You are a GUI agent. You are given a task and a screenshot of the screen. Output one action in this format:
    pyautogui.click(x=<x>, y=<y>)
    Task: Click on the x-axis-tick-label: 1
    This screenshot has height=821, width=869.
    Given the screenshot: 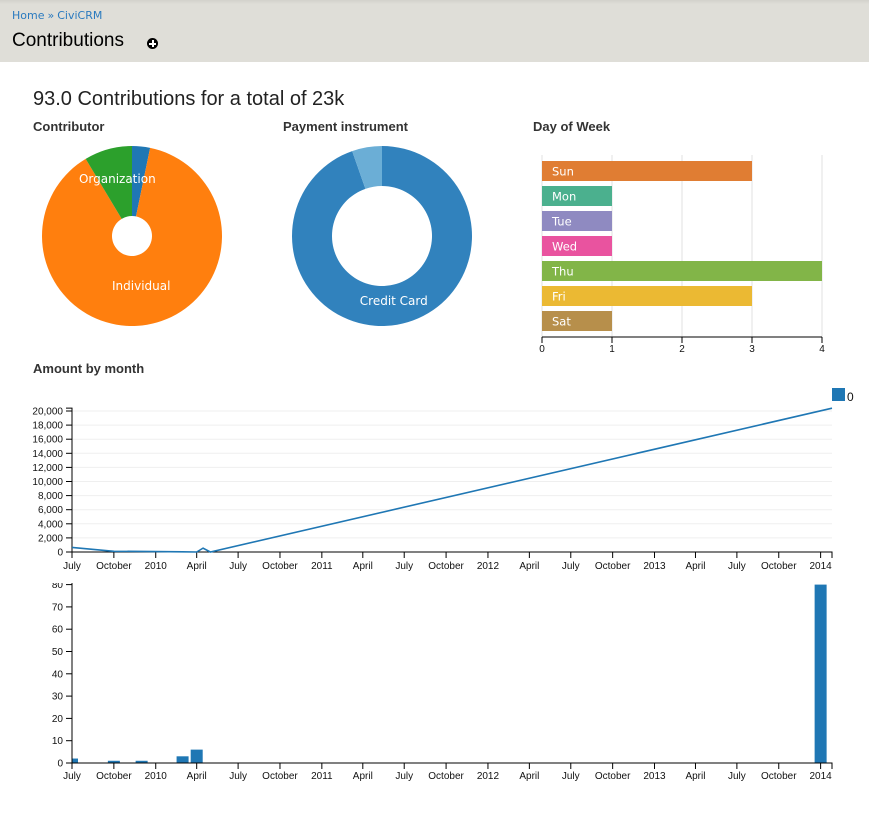 What is the action you would take?
    pyautogui.click(x=612, y=349)
    